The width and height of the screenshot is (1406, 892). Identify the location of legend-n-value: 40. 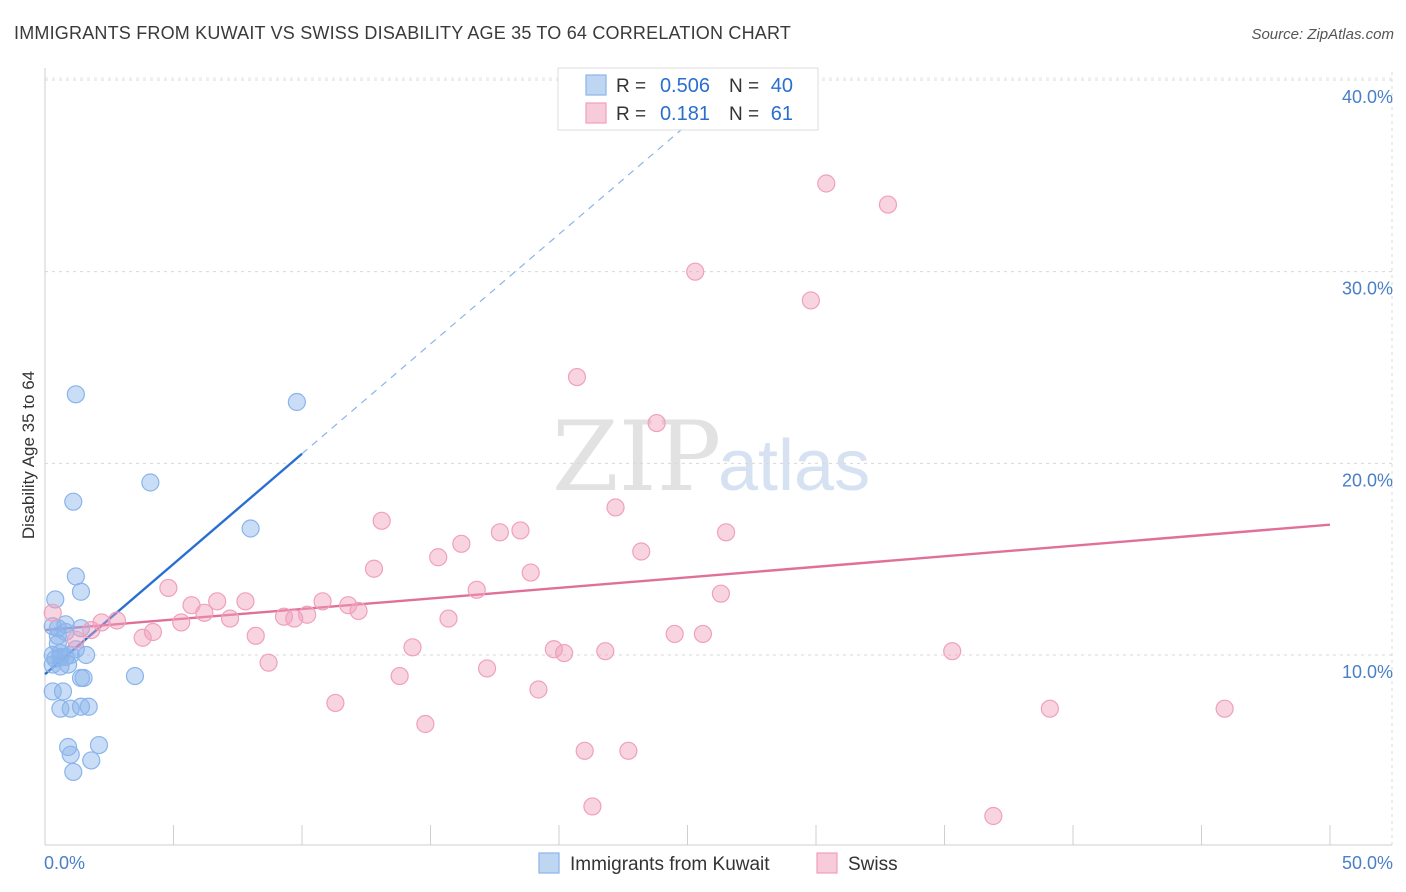
(782, 86).